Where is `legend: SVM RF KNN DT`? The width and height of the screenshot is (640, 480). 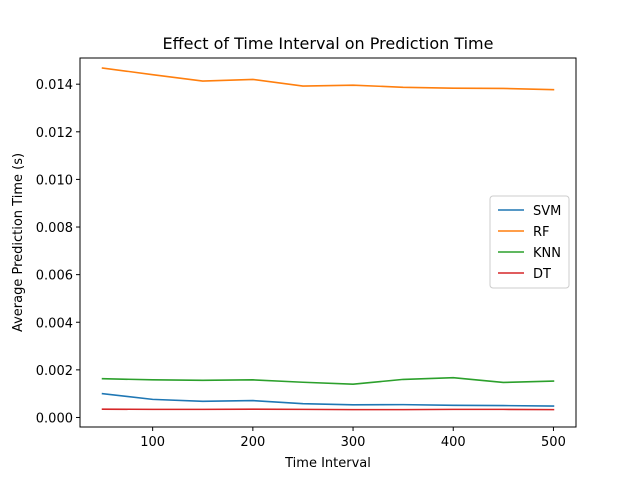
legend: SVM RF KNN DT is located at coordinates (529, 242).